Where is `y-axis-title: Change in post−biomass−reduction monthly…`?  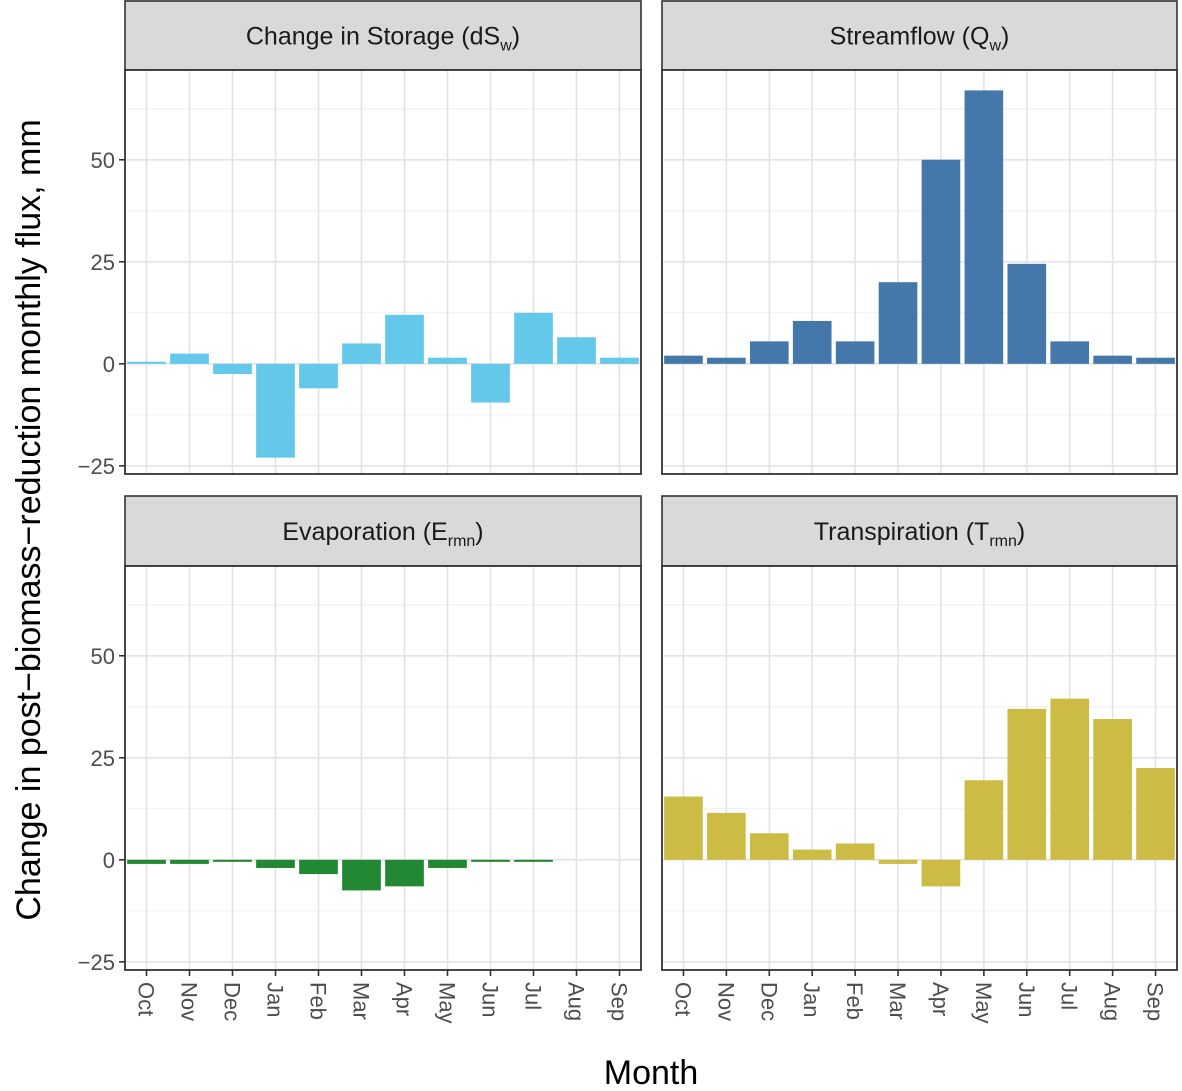 y-axis-title: Change in post−biomass−reduction monthly… is located at coordinates (29, 519).